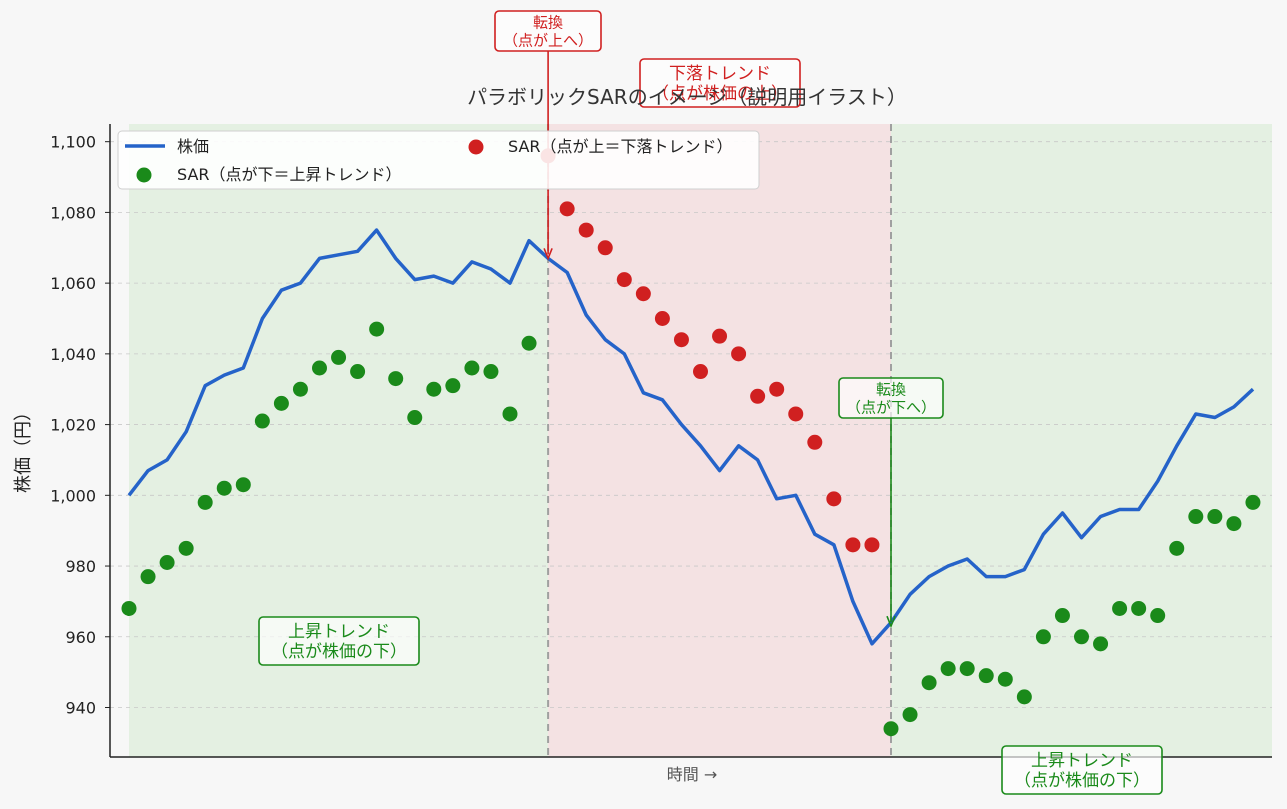 This screenshot has height=809, width=1287. Describe the element at coordinates (891, 503) in the screenshot. I see `reversal-up-annotation: 転換（点が下へ）` at that location.